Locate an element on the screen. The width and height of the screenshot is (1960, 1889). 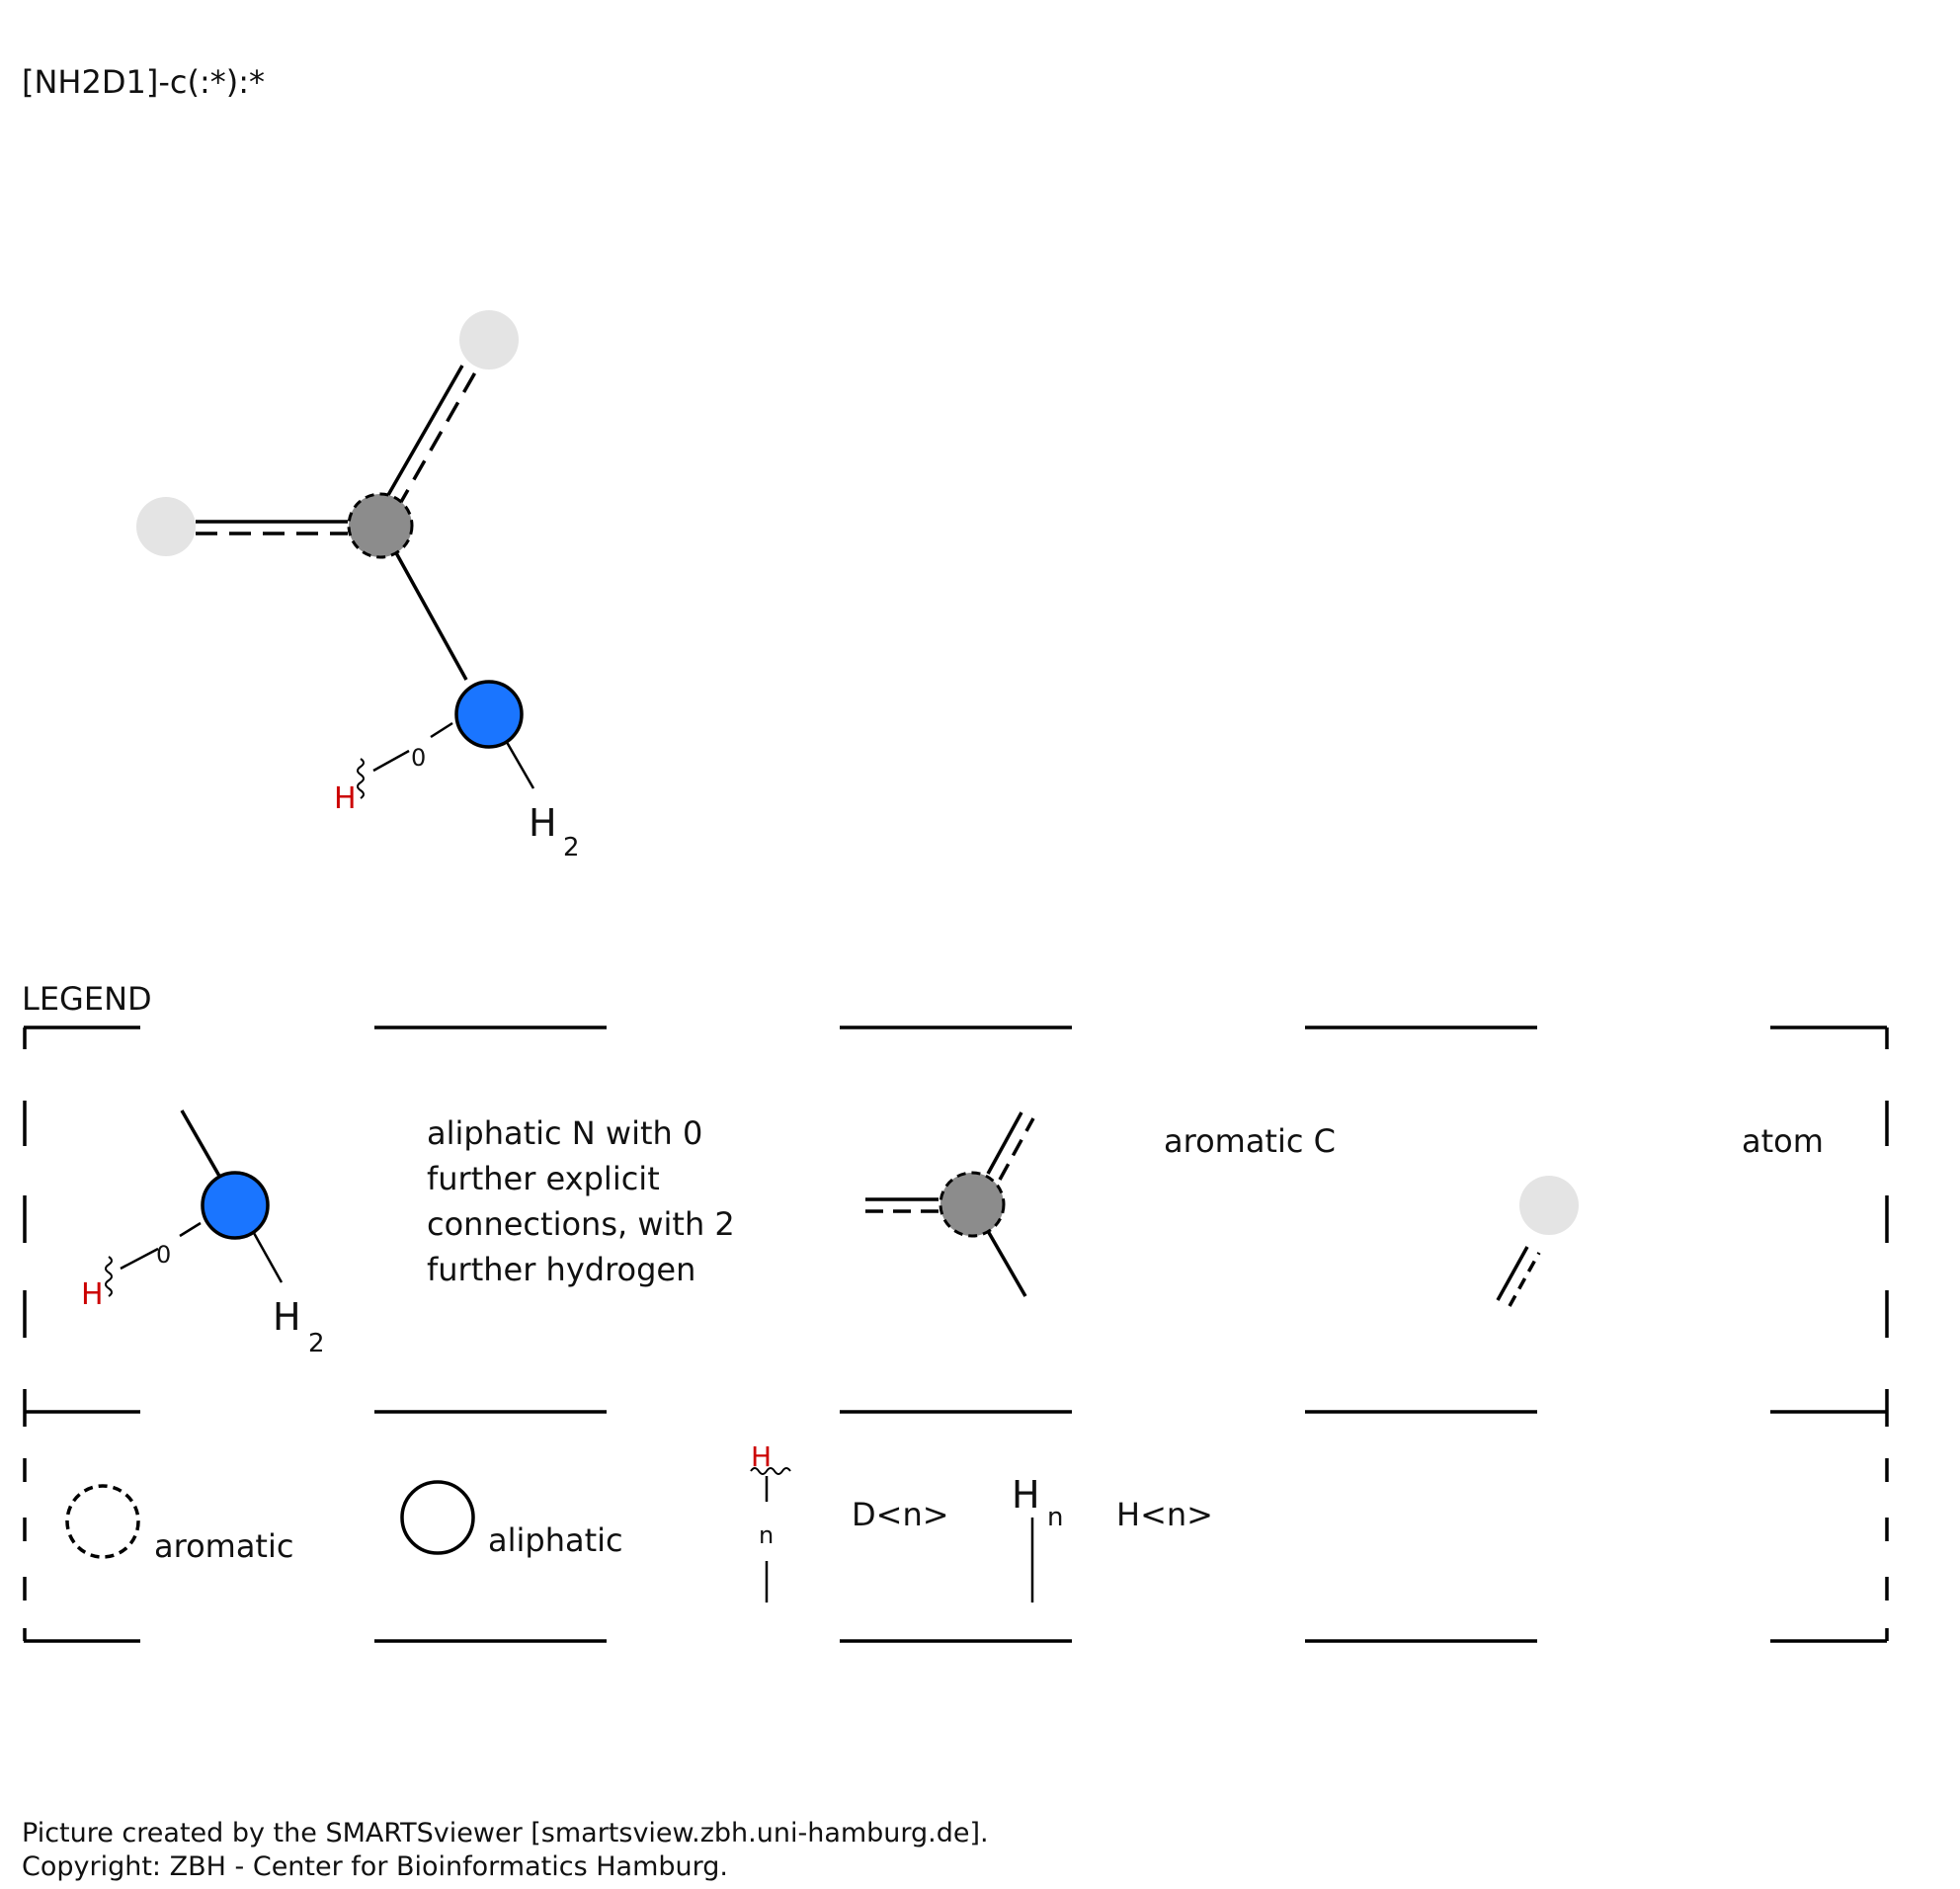
legend-h-symbol: H n is located at coordinates (1037, 1537).